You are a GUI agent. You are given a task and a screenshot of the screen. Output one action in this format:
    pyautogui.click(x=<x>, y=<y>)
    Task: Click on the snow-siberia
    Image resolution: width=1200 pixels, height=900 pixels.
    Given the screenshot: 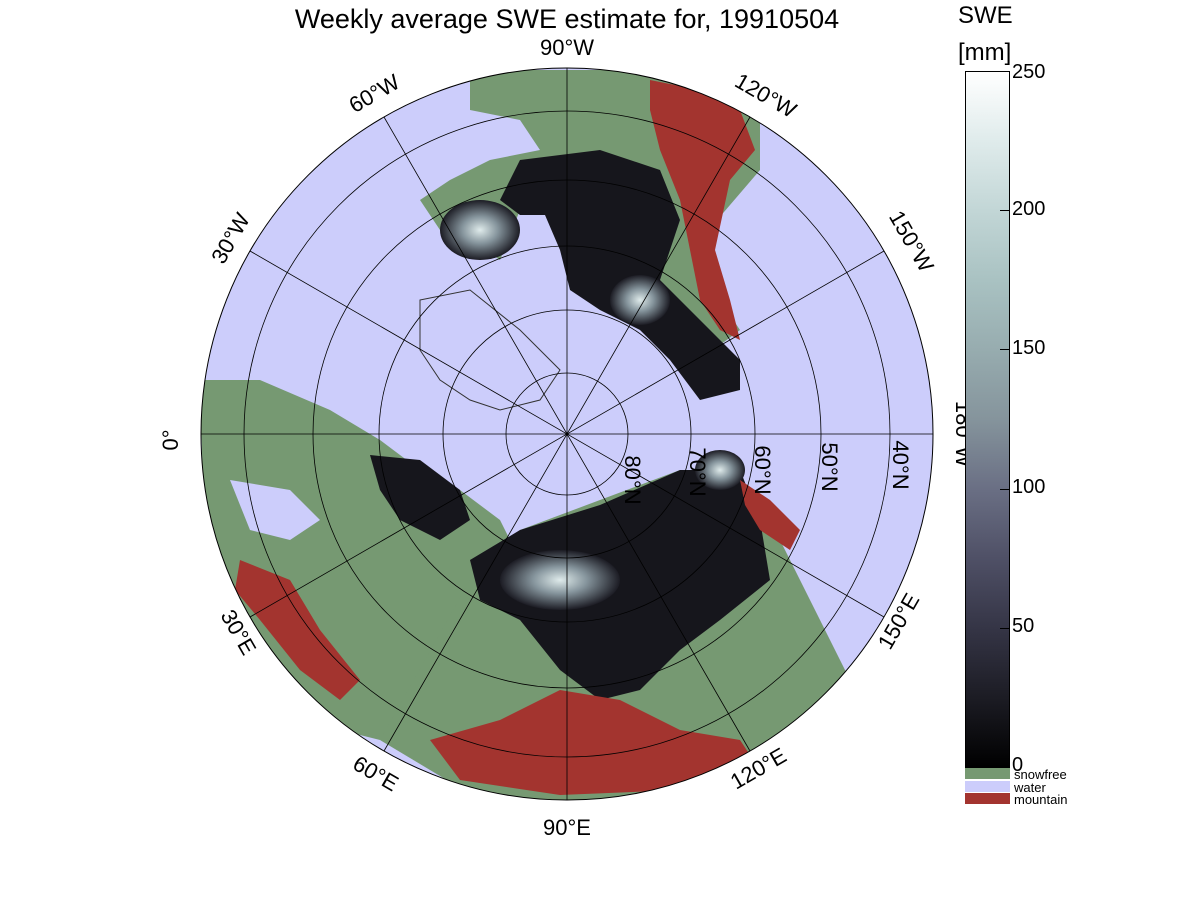 What is the action you would take?
    pyautogui.click(x=620, y=585)
    